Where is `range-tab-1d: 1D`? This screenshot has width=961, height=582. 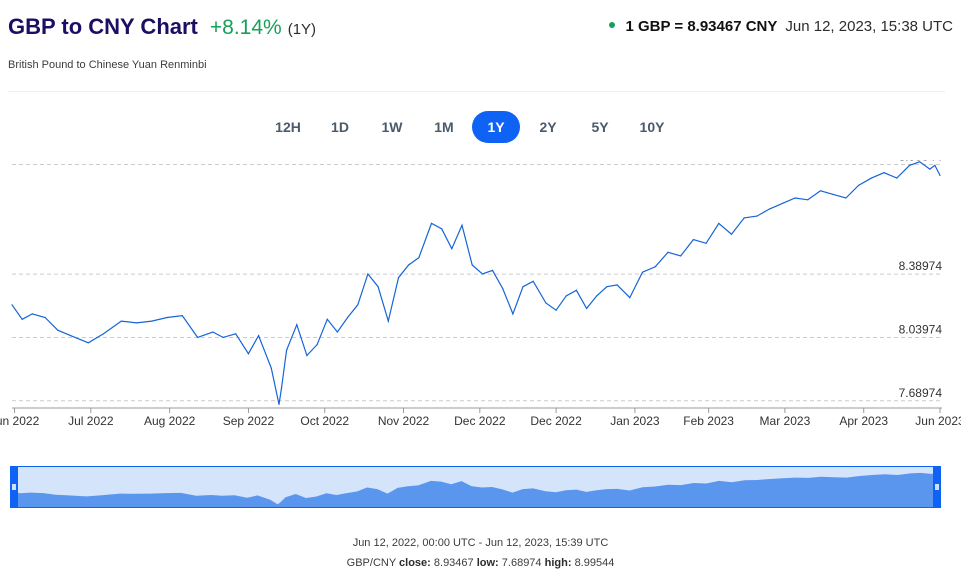
range-tab-1d: 1D is located at coordinates (340, 127).